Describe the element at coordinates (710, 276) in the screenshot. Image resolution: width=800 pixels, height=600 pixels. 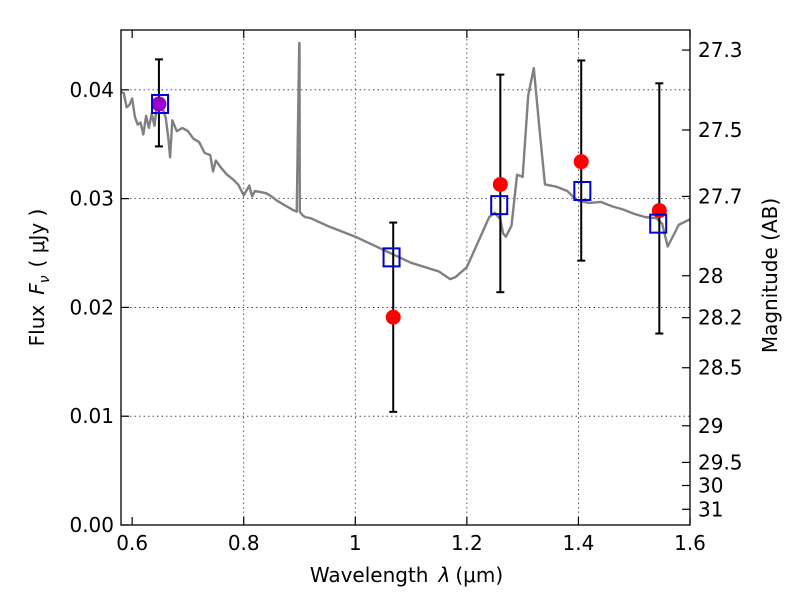
I see `y2-tick-label: 28` at that location.